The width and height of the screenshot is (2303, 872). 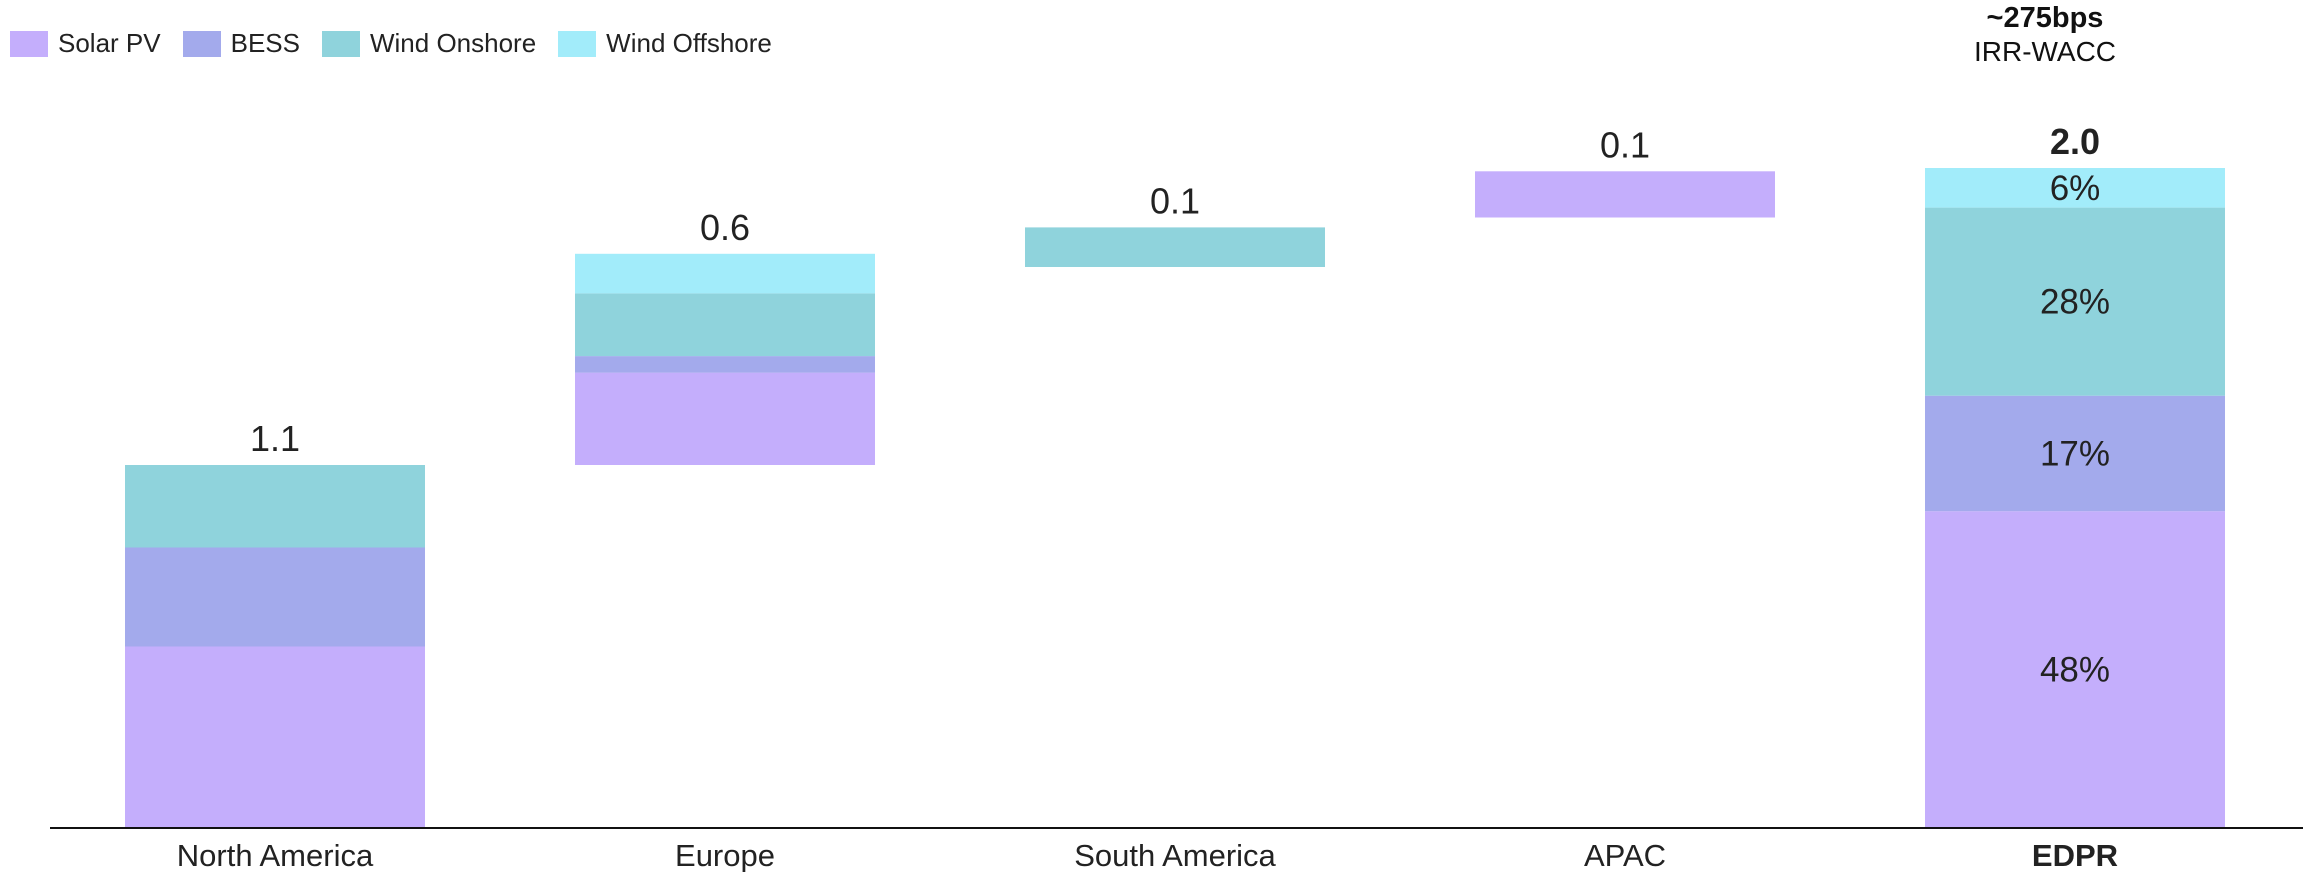 I want to click on legend-swatch-solar-pv, so click(x=29, y=43).